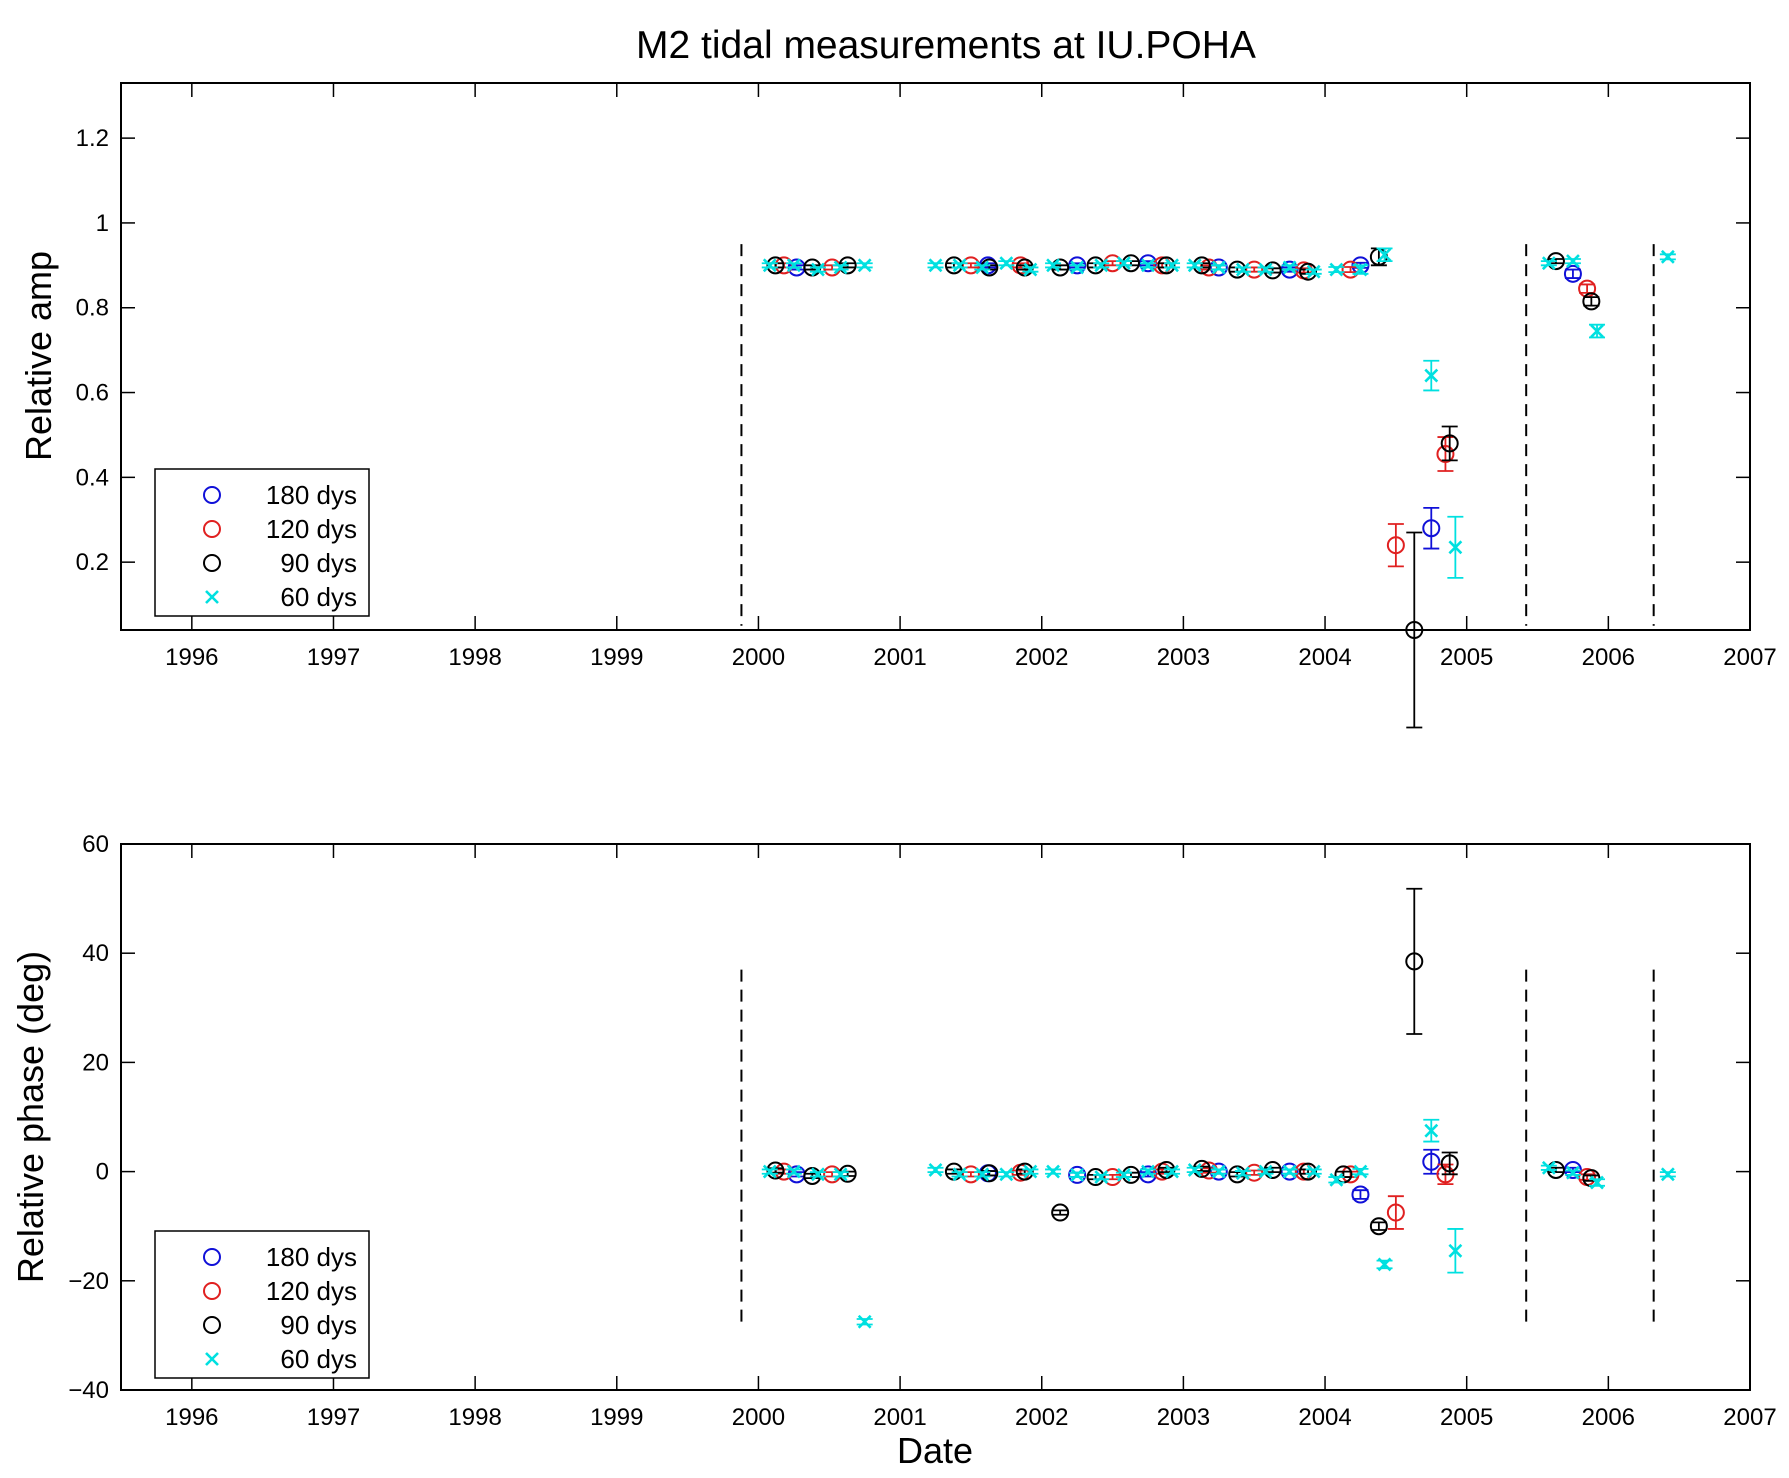 The width and height of the screenshot is (1789, 1478). What do you see at coordinates (616, 657) in the screenshot?
I see `amplitude-x-tick-label: 1999` at bounding box center [616, 657].